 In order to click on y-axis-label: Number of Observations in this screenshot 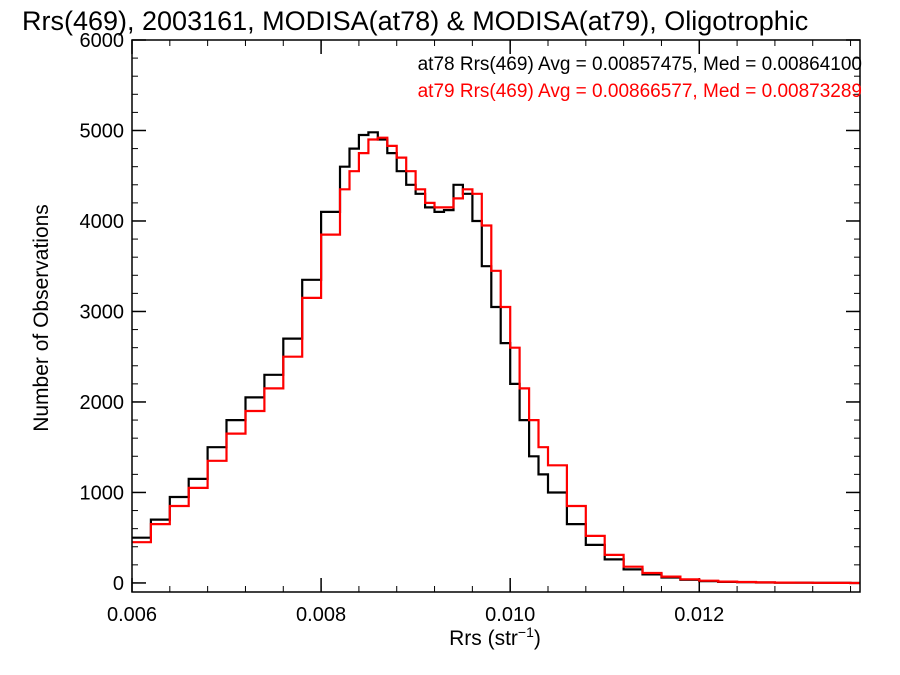, I will do `click(41, 318)`.